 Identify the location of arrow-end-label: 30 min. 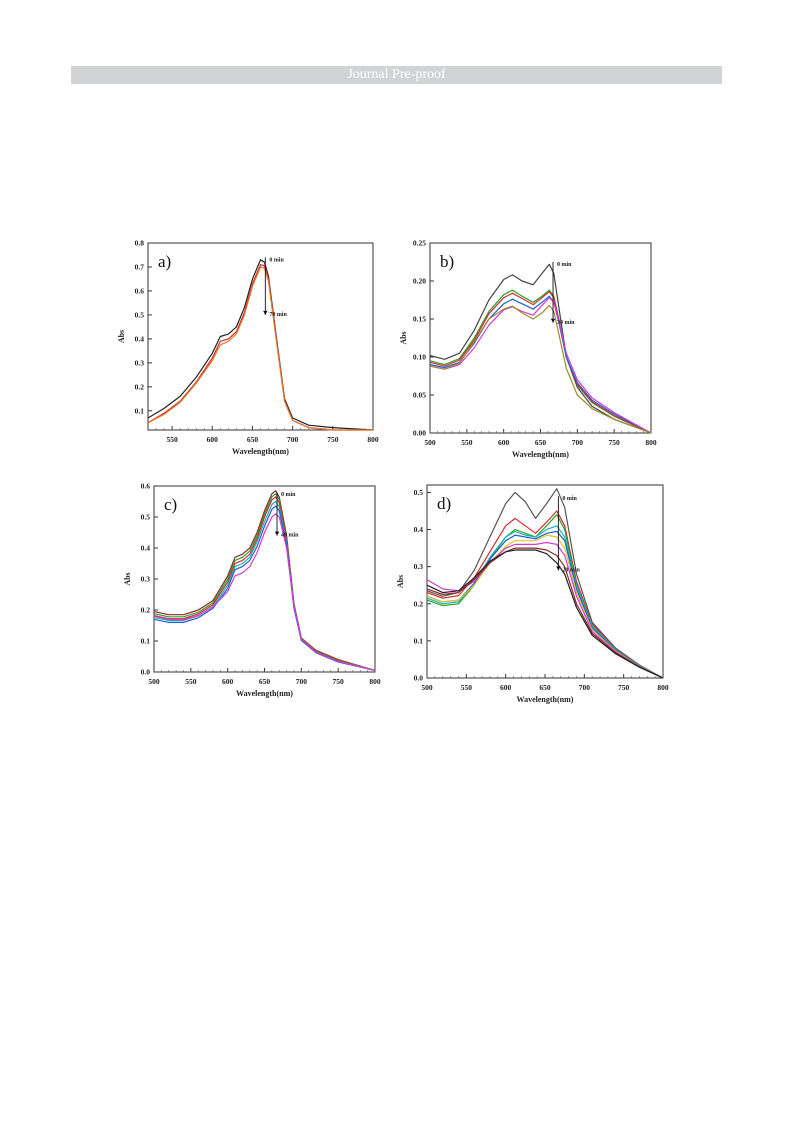
(566, 323).